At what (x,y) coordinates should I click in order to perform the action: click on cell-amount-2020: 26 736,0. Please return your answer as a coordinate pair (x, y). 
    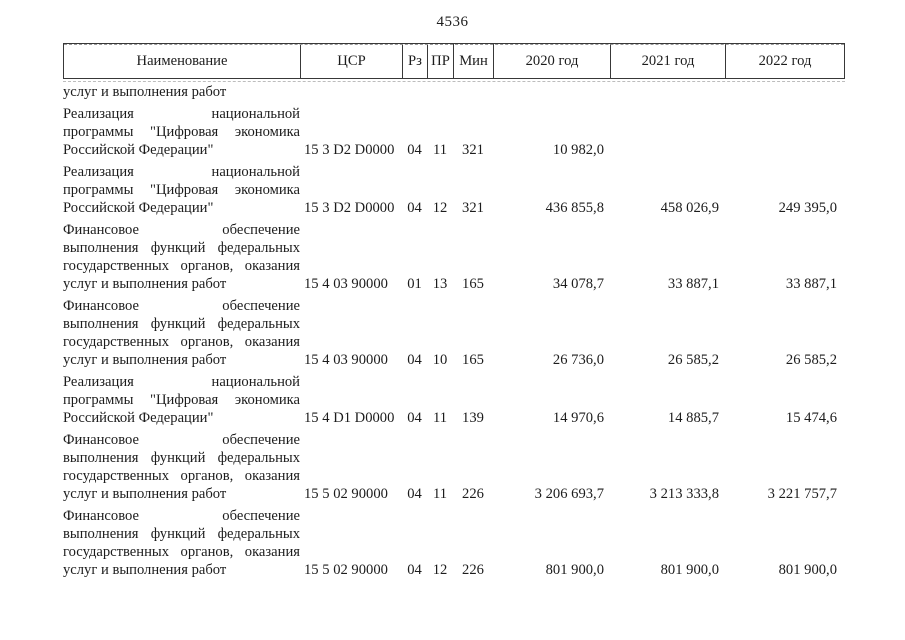
    Looking at the image, I should click on (578, 360).